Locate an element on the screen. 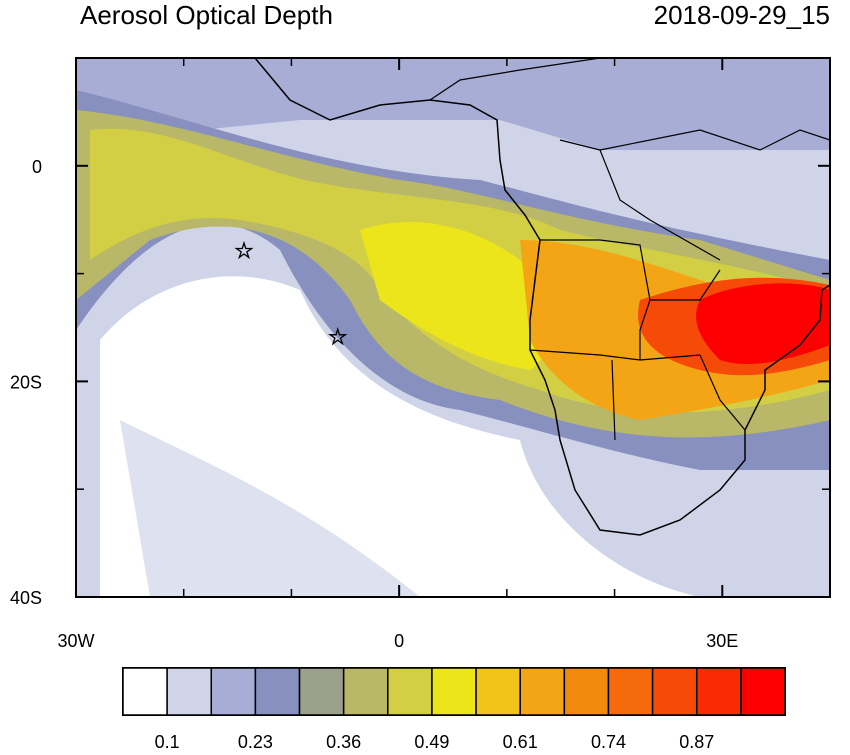  colorbar-label: 0.23 is located at coordinates (255, 741).